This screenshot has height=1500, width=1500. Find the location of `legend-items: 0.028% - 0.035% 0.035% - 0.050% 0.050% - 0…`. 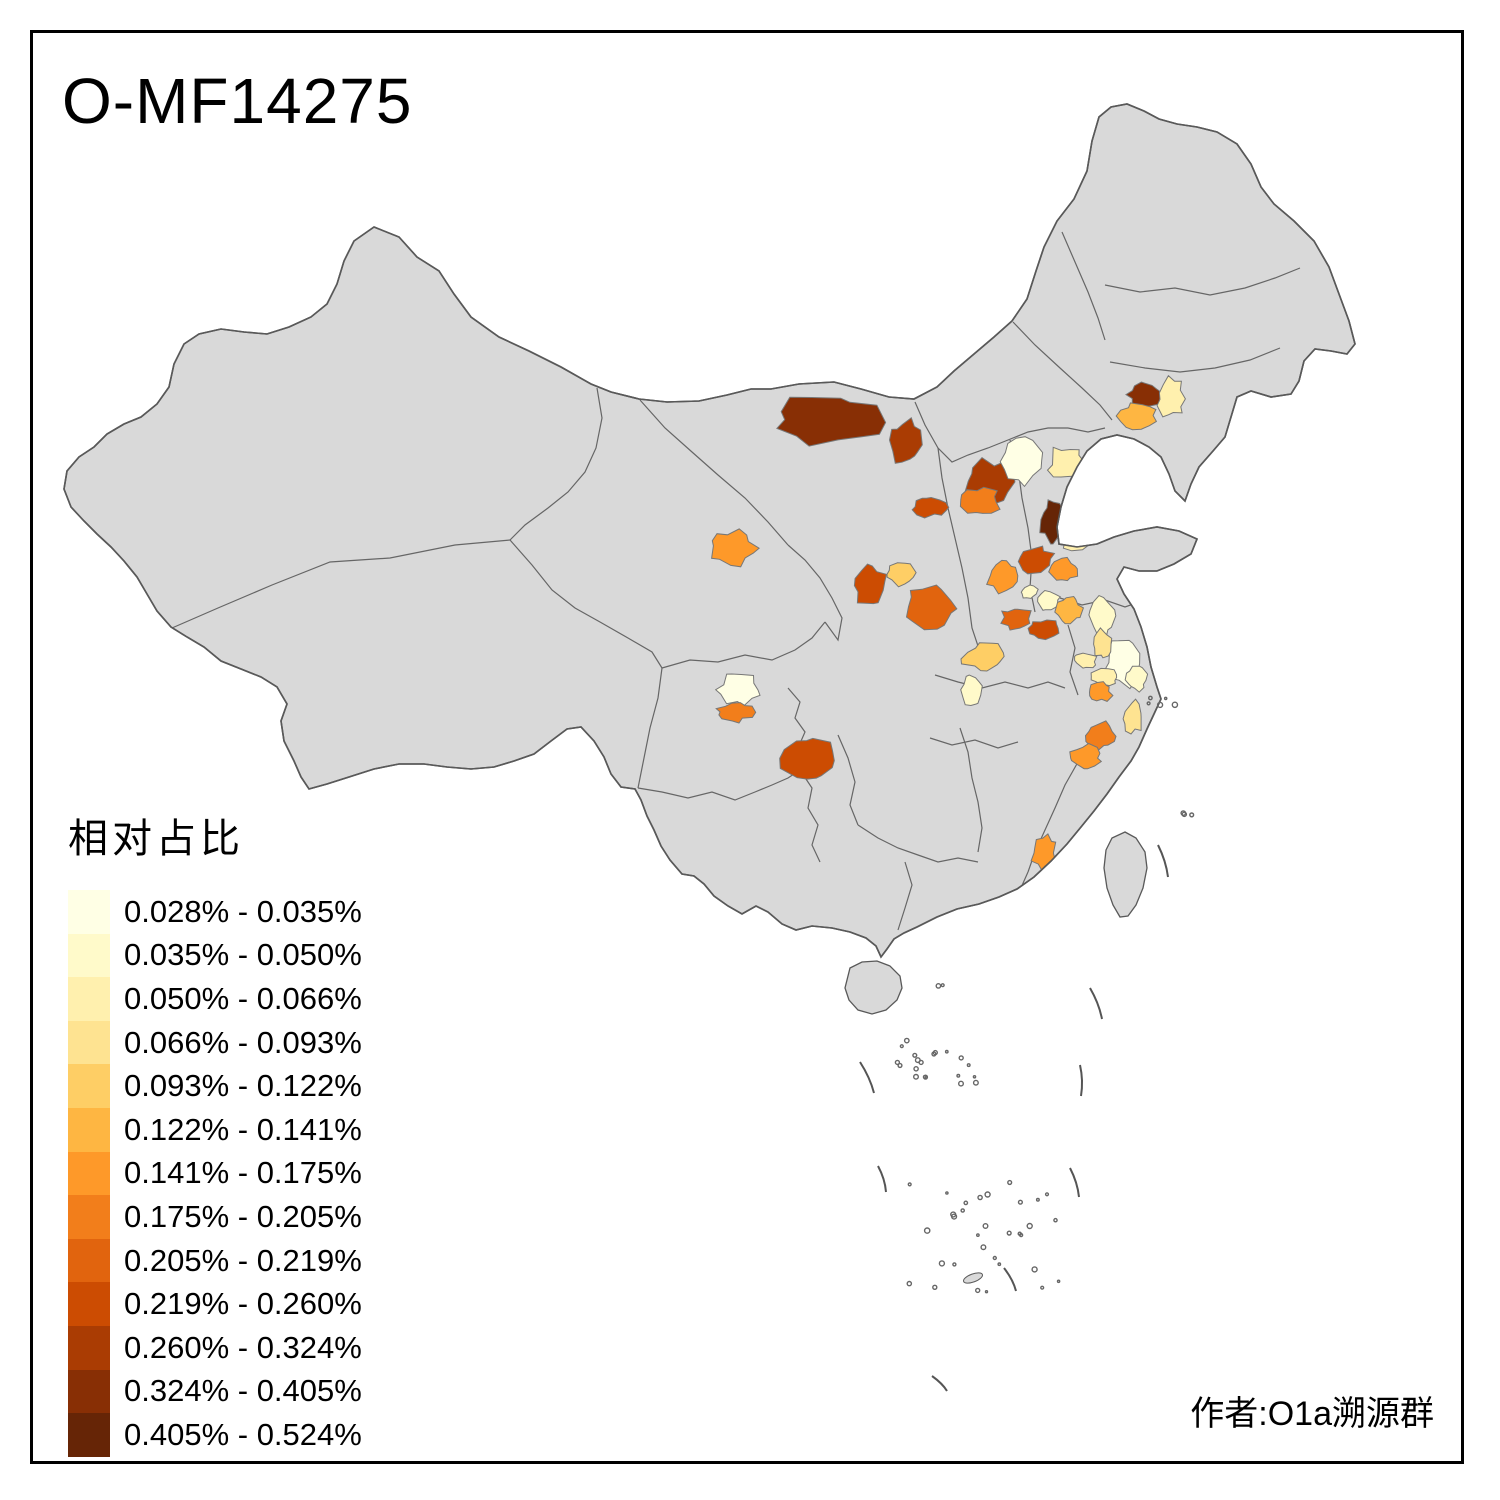

legend-items: 0.028% - 0.035% 0.035% - 0.050% 0.050% - 0… is located at coordinates (215, 1173).